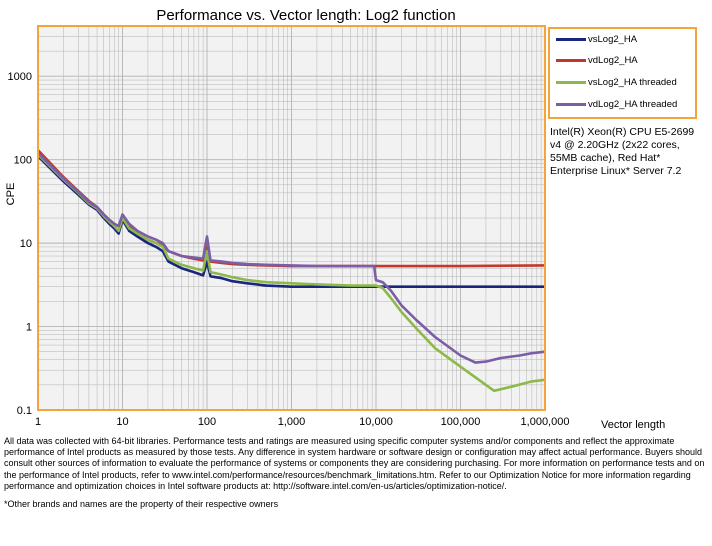 The height and width of the screenshot is (546, 712). I want to click on legend-item: vdLog2_HA threaded, so click(616, 104).